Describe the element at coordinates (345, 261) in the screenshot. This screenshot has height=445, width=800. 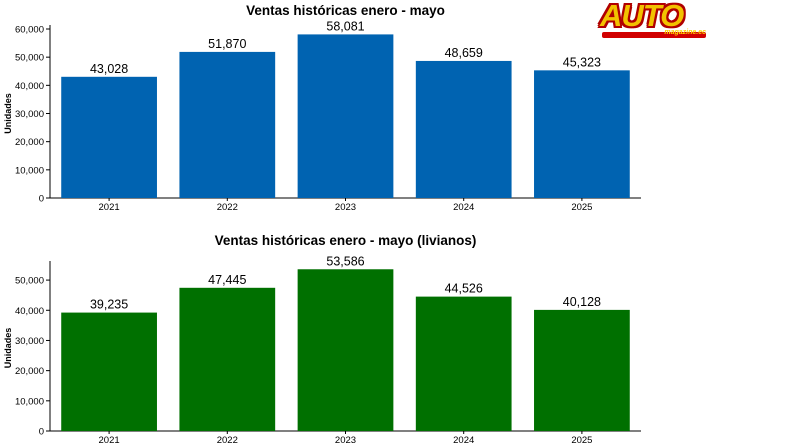
I see `data-label: 53,586` at that location.